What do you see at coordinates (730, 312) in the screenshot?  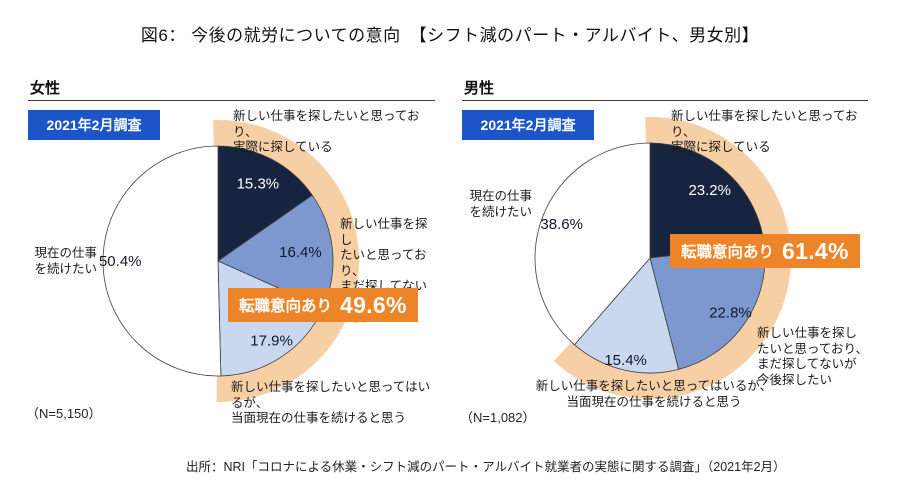 I see `slice-value-label: 22.8%` at bounding box center [730, 312].